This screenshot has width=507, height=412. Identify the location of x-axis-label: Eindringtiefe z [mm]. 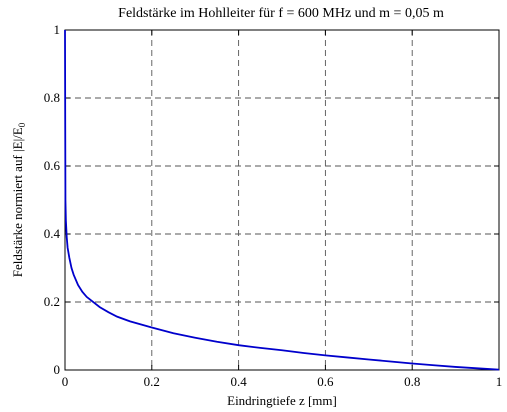
(282, 400).